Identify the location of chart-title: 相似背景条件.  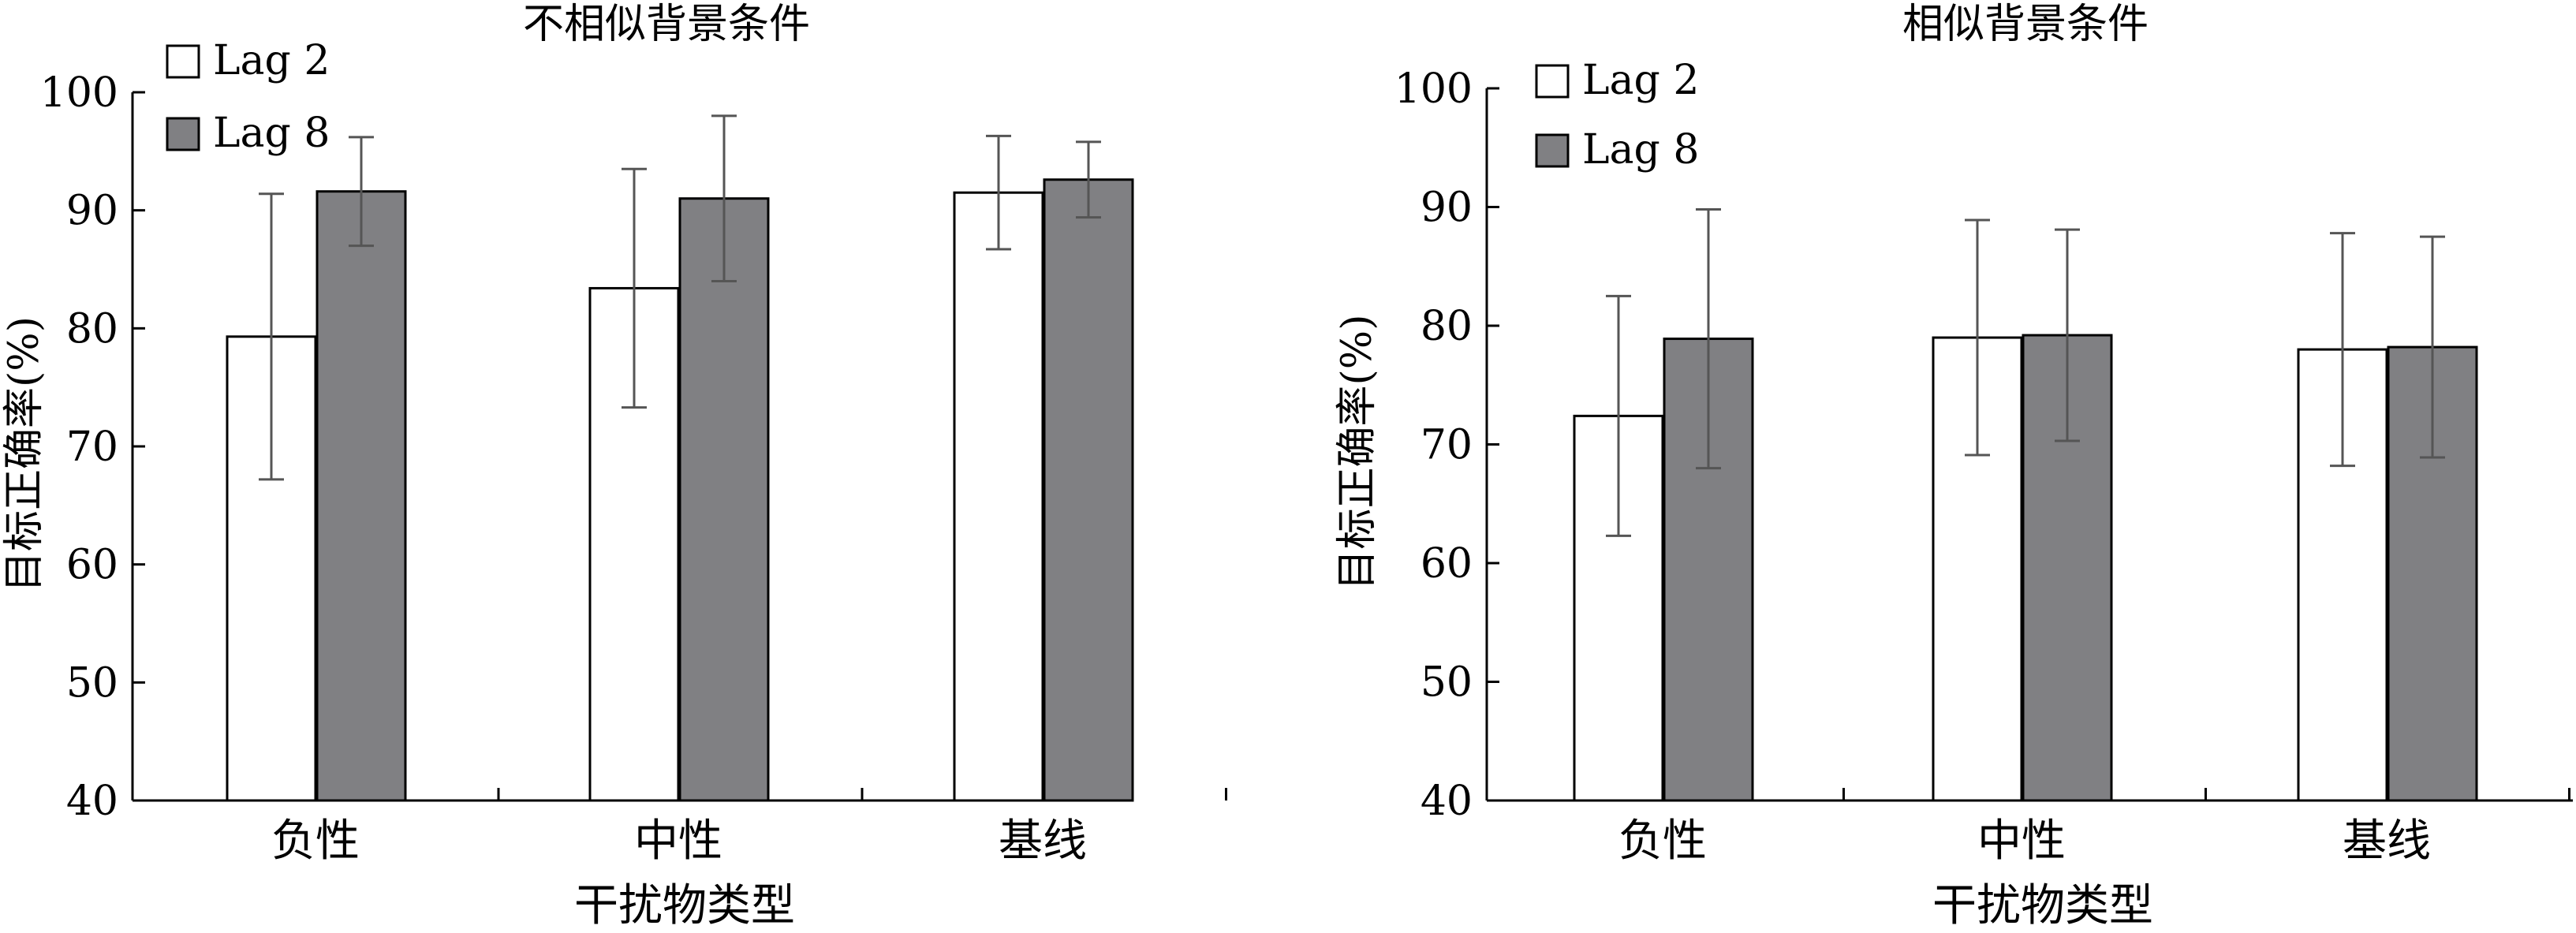
(2025, 24).